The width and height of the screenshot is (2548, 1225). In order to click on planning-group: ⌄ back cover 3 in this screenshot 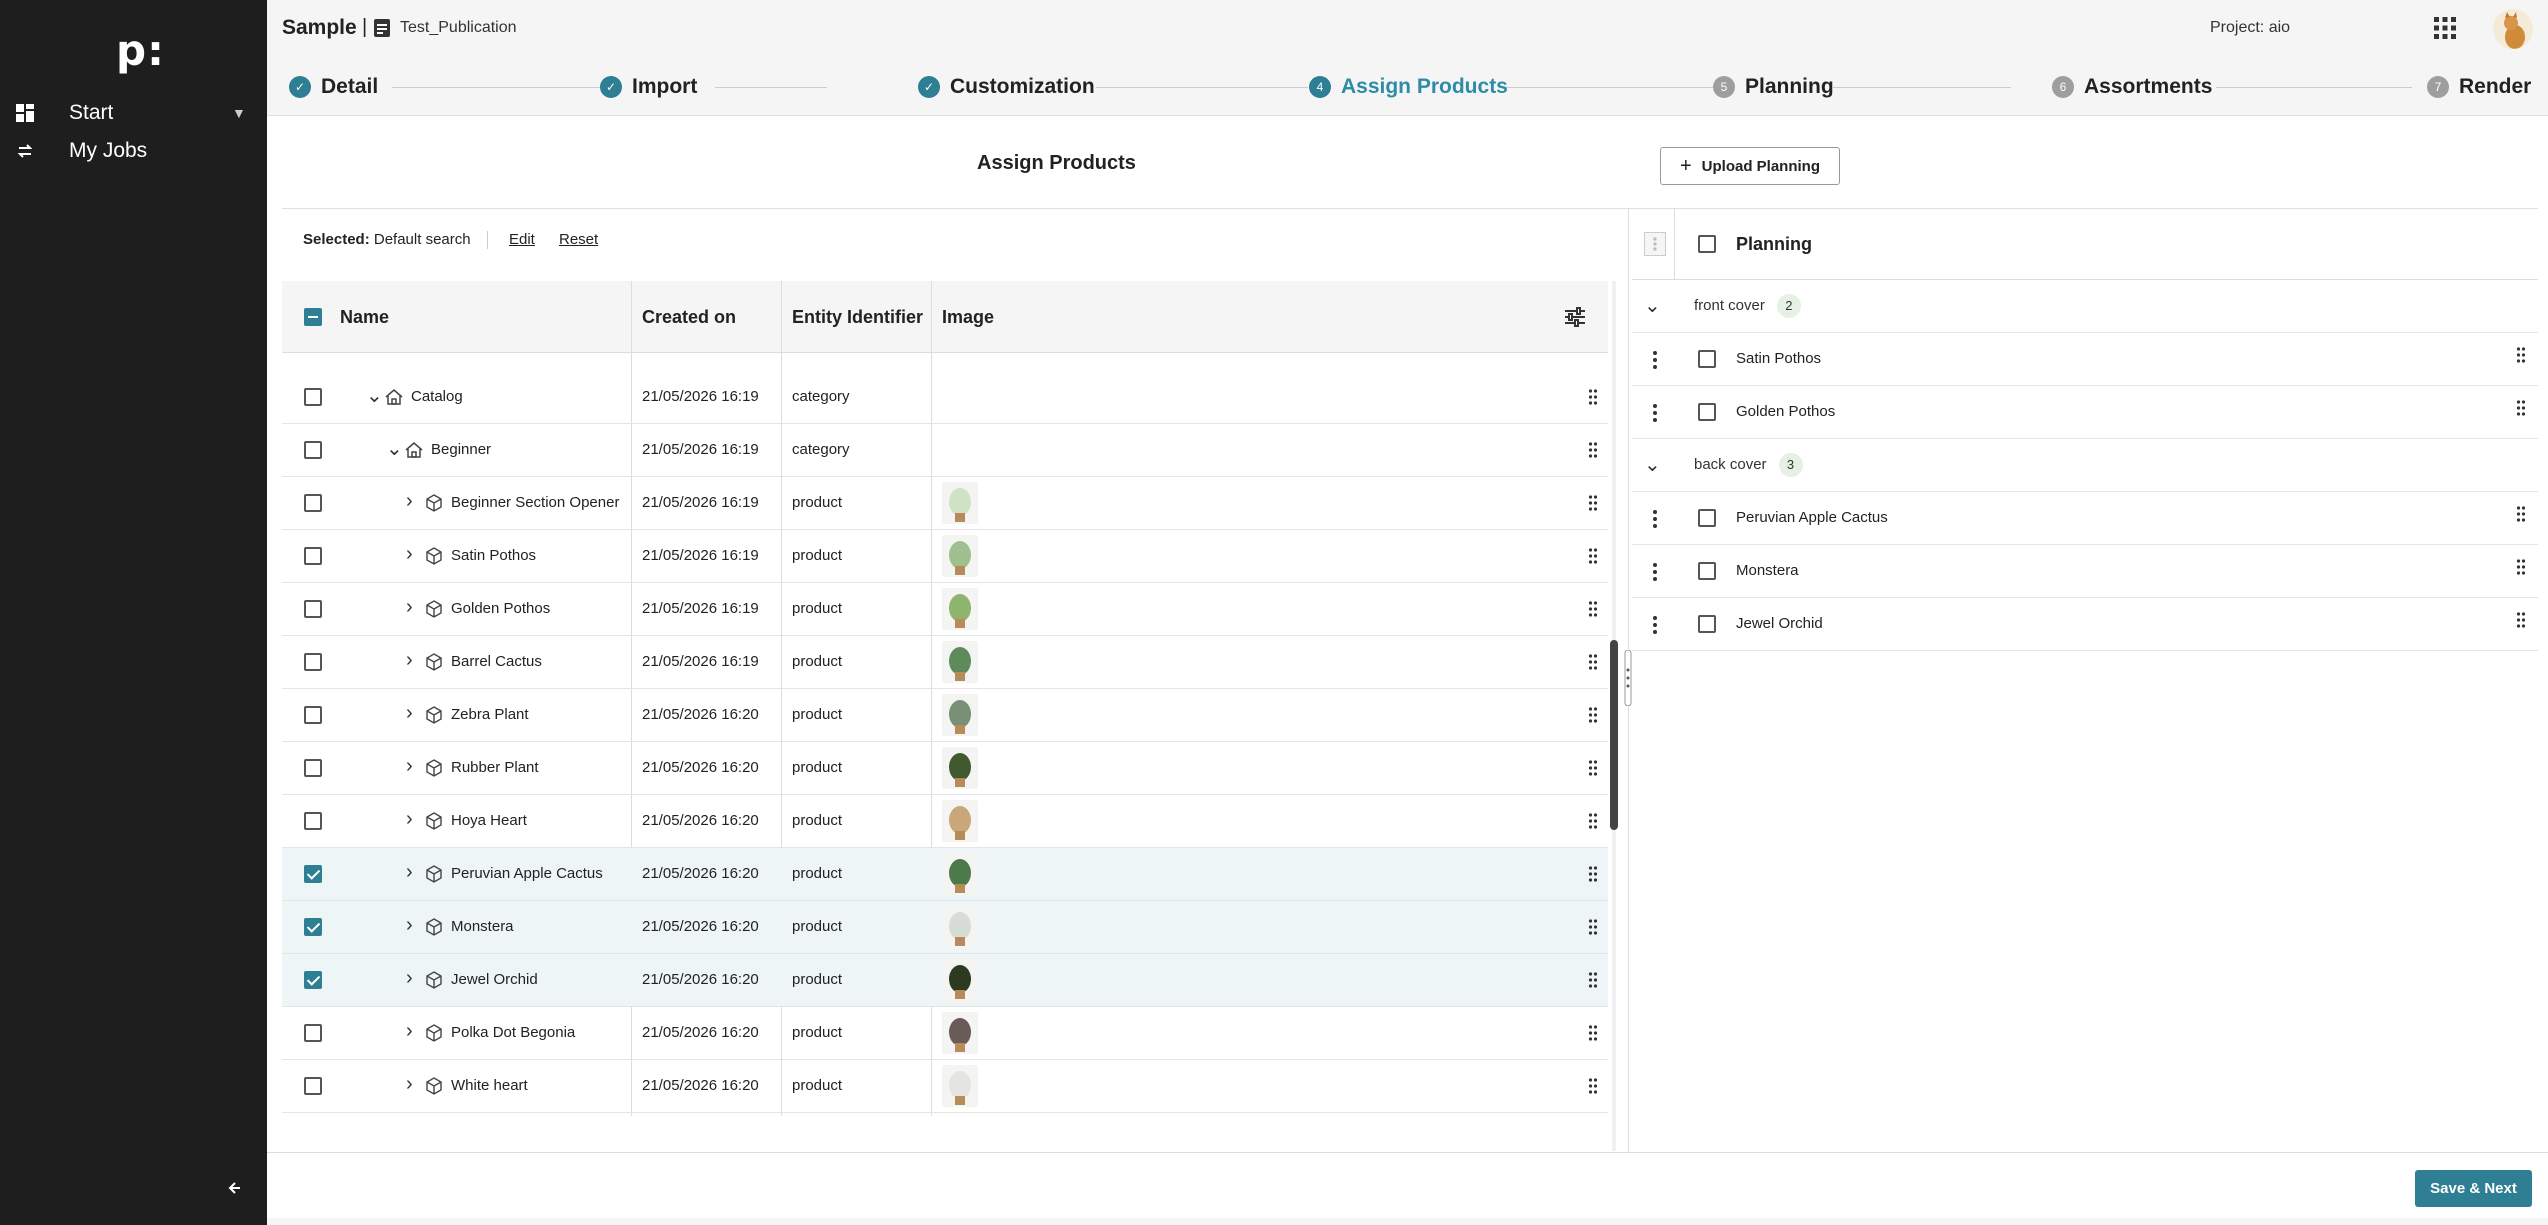, I will do `click(2085, 465)`.